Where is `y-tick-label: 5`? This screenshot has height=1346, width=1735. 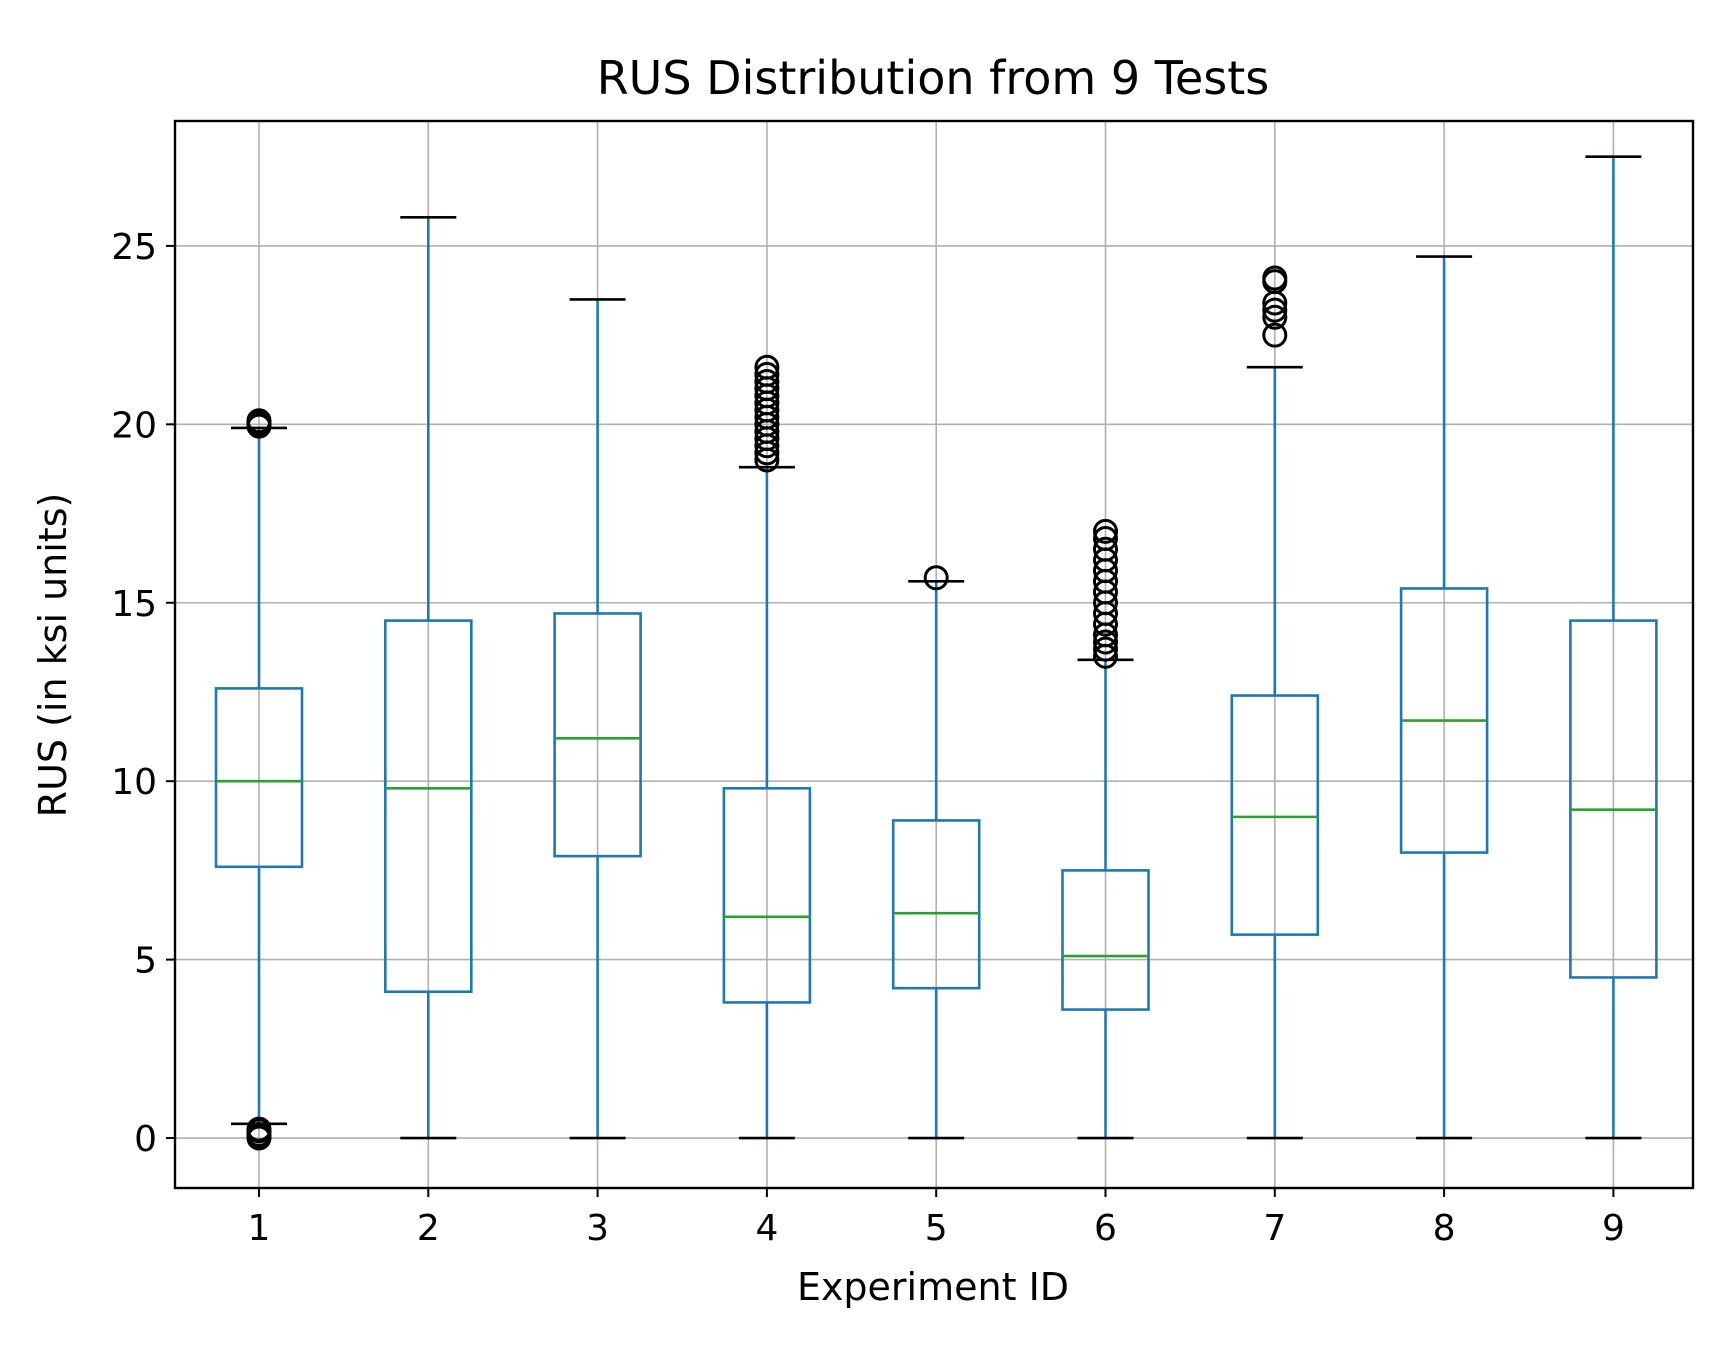 y-tick-label: 5 is located at coordinates (145, 961).